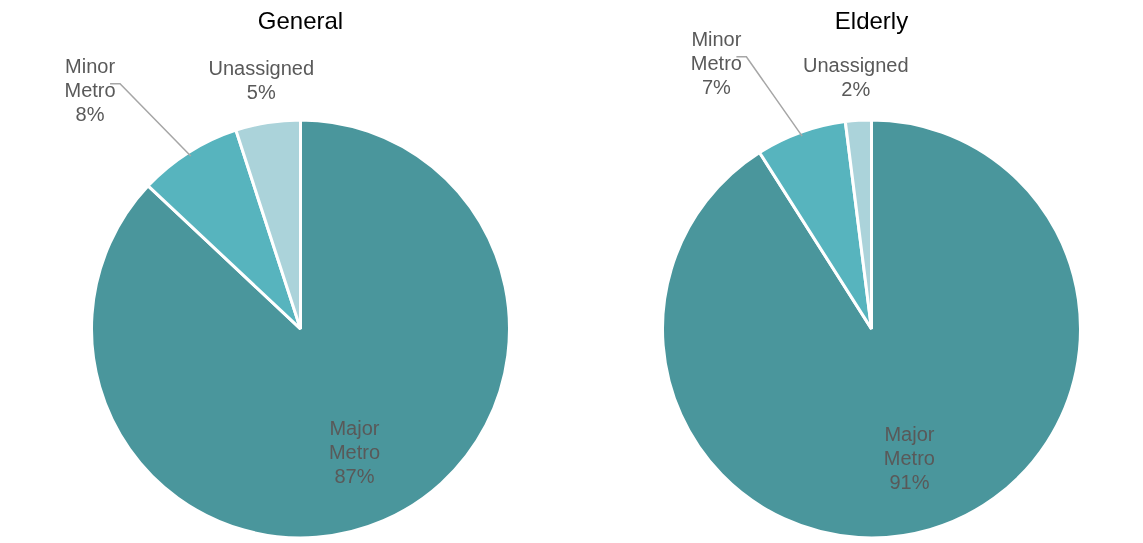  I want to click on data-label: 8%, so click(90, 114).